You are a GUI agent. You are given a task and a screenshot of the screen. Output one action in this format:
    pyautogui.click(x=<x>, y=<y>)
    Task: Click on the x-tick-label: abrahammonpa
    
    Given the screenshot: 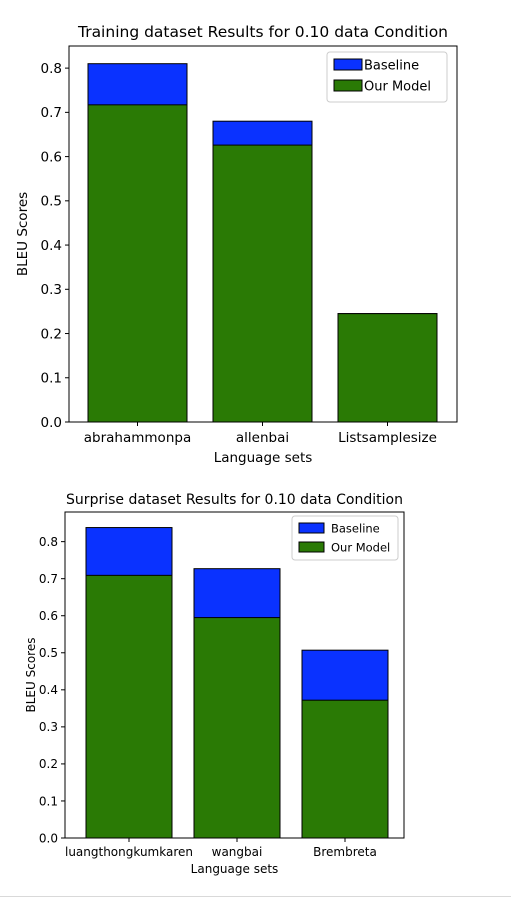 What is the action you would take?
    pyautogui.click(x=137, y=438)
    